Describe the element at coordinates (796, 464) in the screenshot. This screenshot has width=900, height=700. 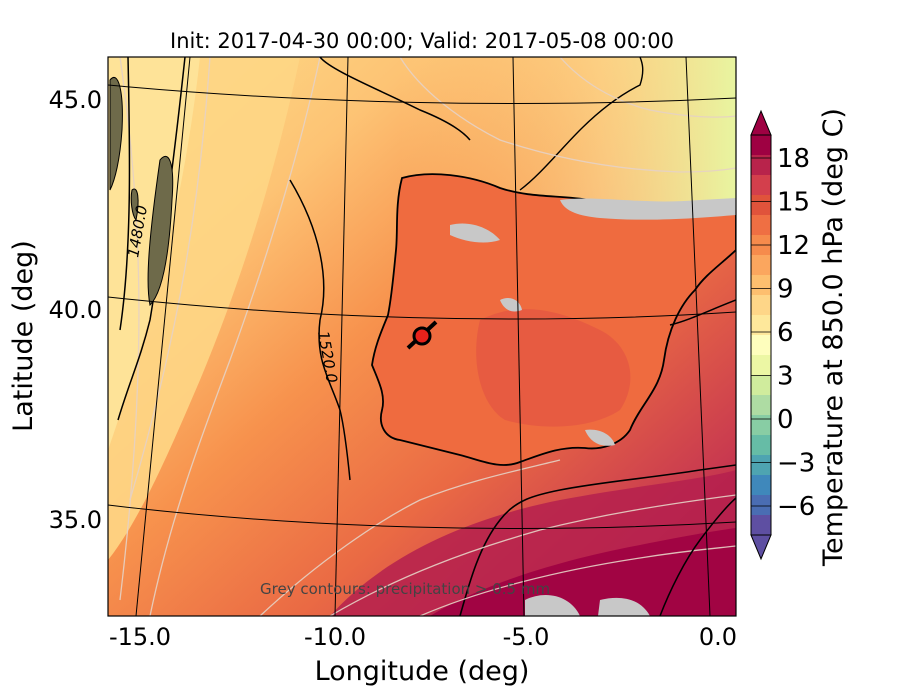
I see `colorbar-tick-label: −3` at that location.